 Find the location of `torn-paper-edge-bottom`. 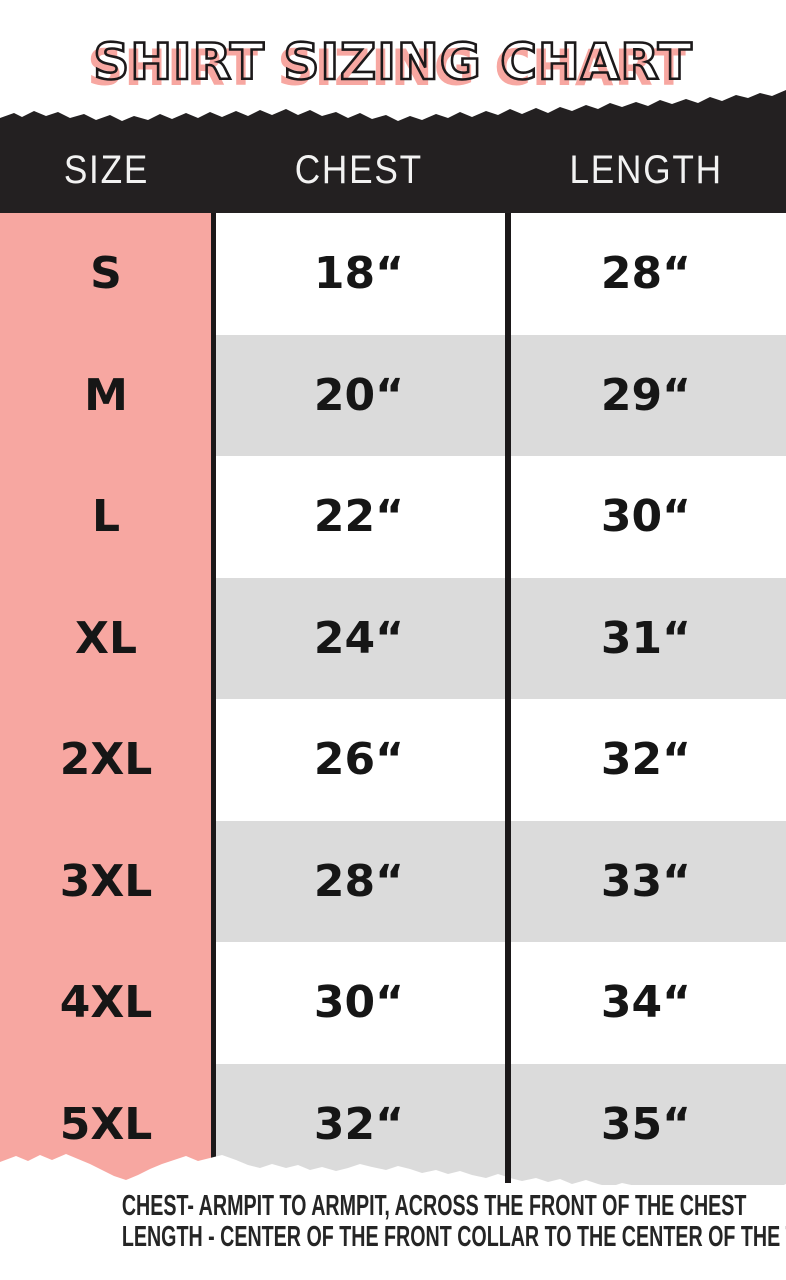

torn-paper-edge-bottom is located at coordinates (393, 1190).